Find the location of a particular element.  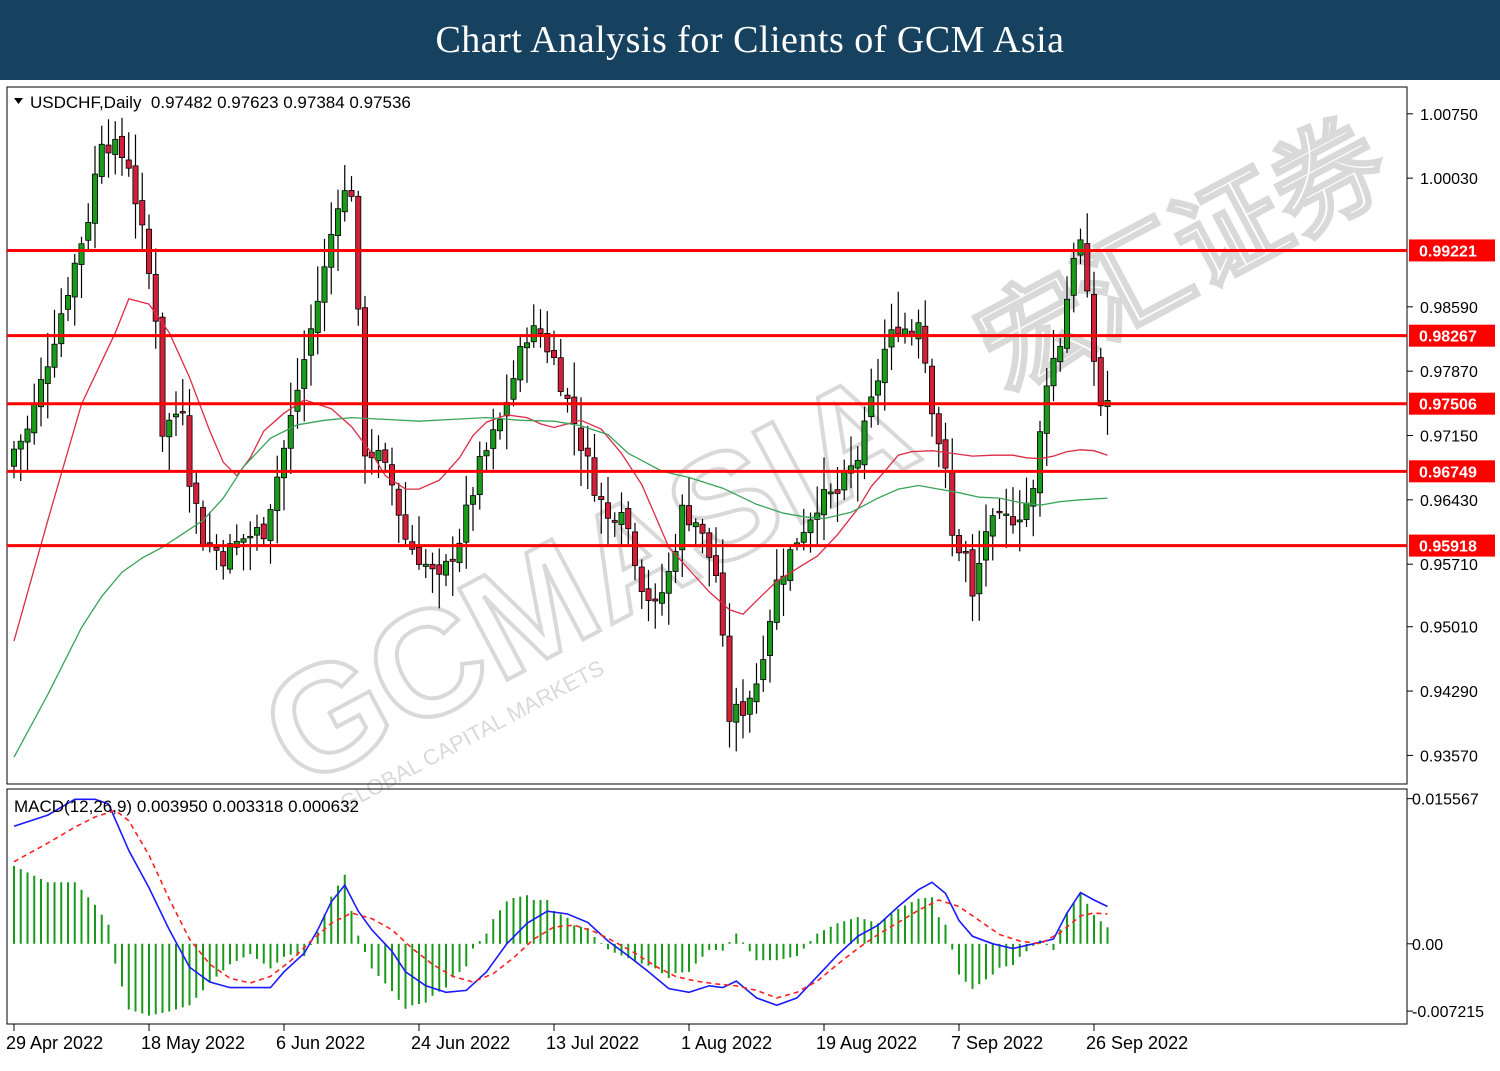

y-tick-label: 1.00750 is located at coordinates (1449, 115).